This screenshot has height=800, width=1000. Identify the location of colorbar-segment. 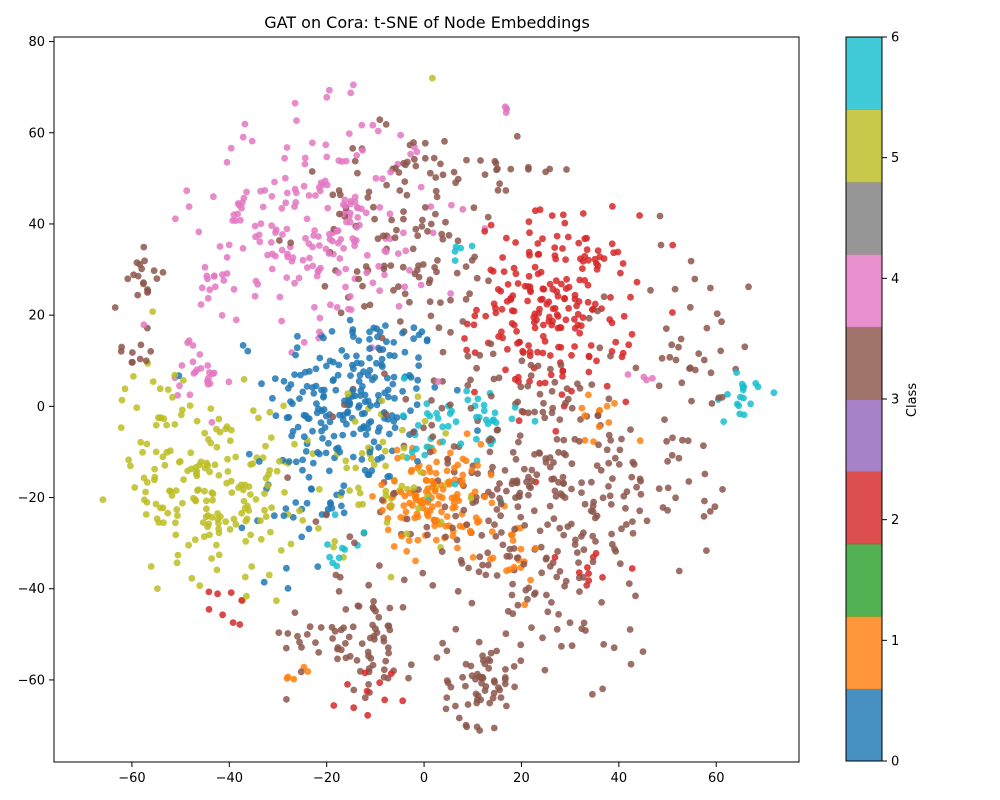
(864, 580).